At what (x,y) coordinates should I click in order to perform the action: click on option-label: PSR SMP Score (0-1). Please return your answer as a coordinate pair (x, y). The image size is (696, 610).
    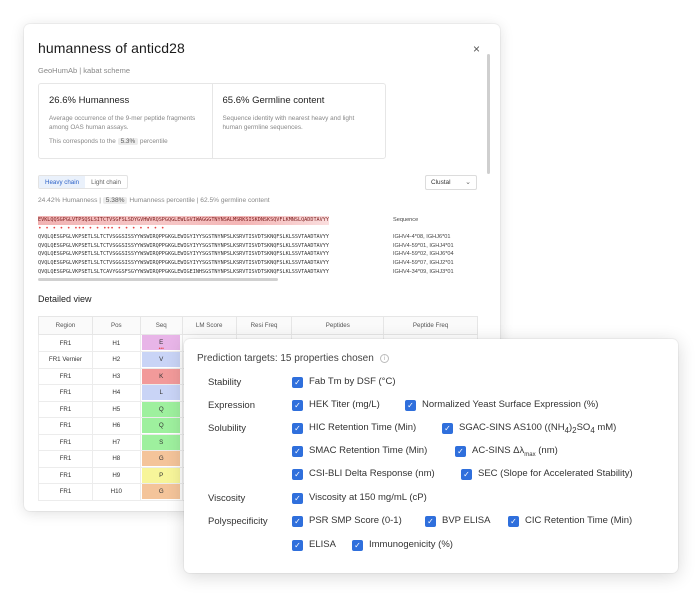
    Looking at the image, I should click on (355, 520).